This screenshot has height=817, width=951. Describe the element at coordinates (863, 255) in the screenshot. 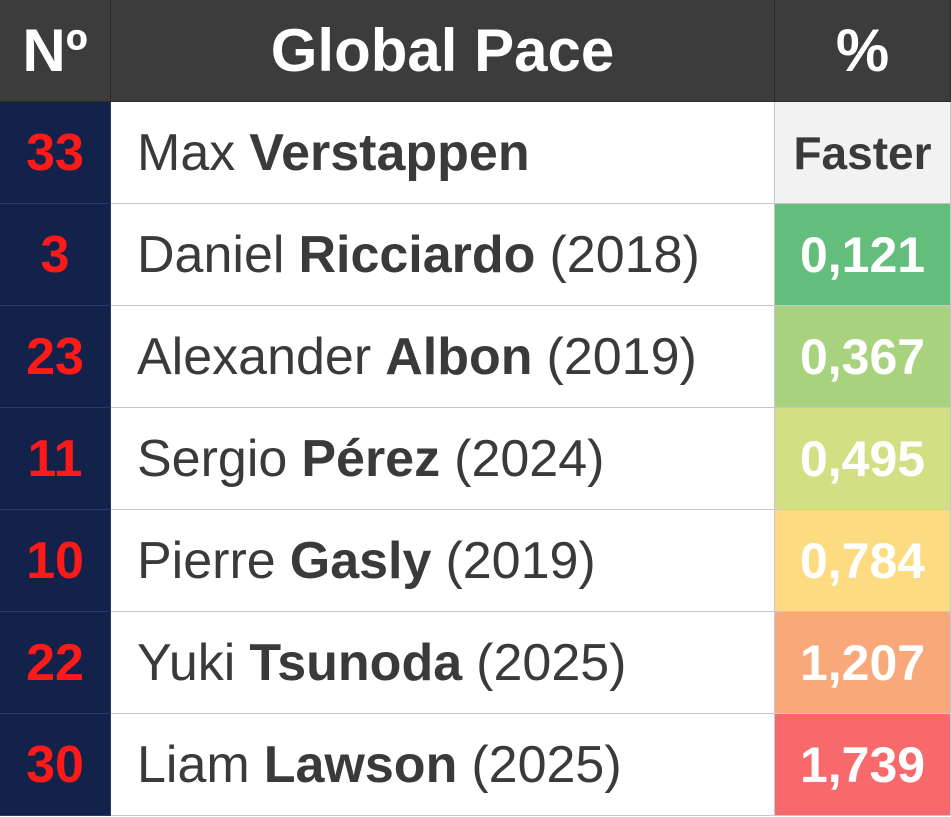

I see `pace-value: 0,121` at that location.